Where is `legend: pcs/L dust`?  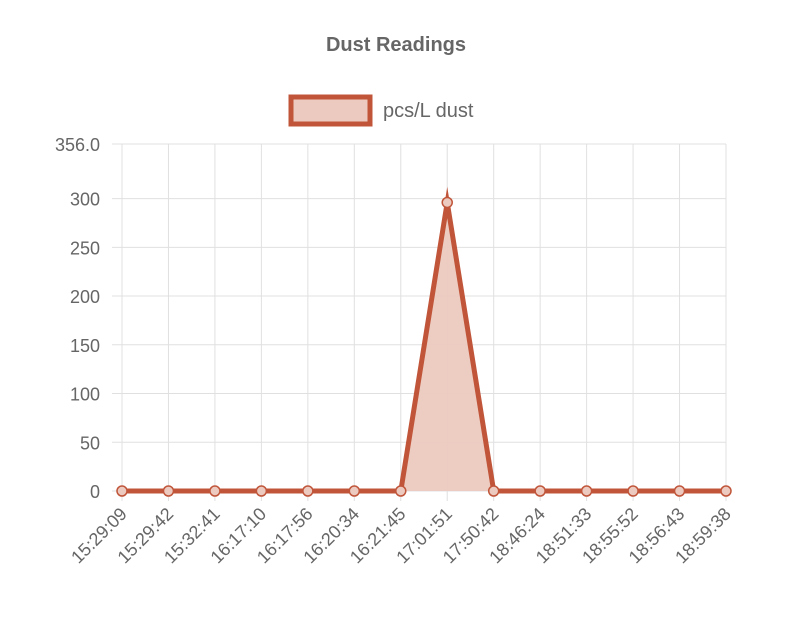
legend: pcs/L dust is located at coordinates (381, 110).